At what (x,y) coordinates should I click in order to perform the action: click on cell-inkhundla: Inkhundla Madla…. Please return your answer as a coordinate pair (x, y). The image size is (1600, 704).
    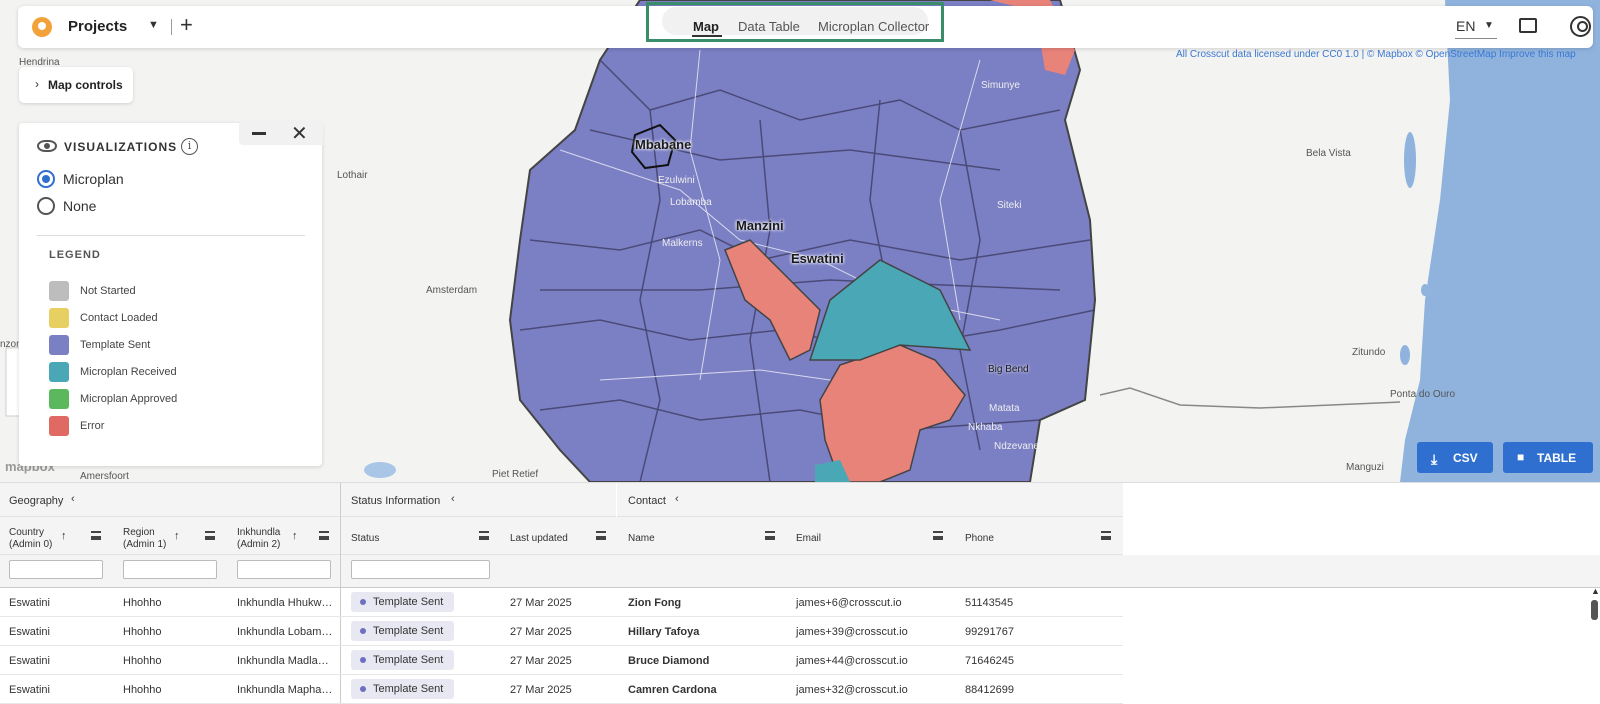
    Looking at the image, I should click on (283, 661).